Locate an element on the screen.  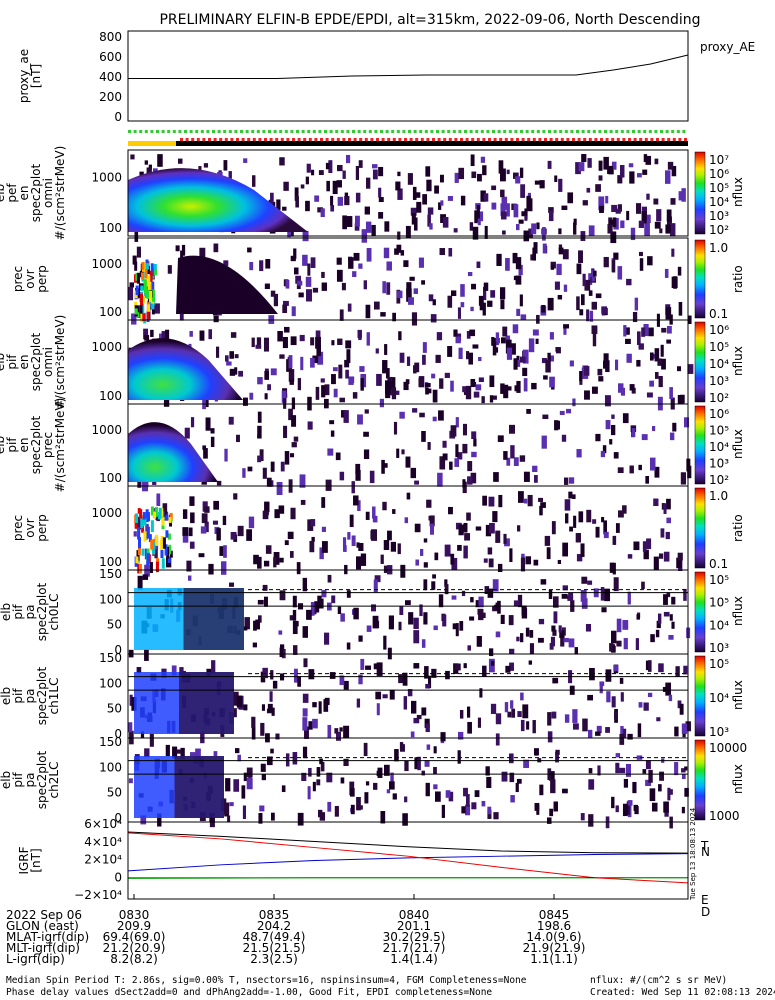
y-axis-label: ovr is located at coordinates (30, 278).